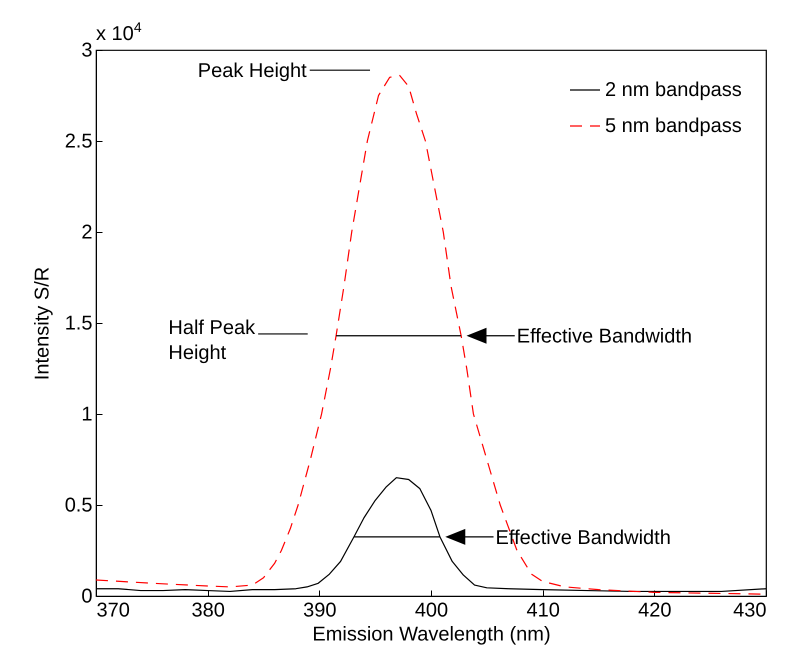 The width and height of the screenshot is (789, 665). What do you see at coordinates (749, 611) in the screenshot?
I see `x-tick-label: 430` at bounding box center [749, 611].